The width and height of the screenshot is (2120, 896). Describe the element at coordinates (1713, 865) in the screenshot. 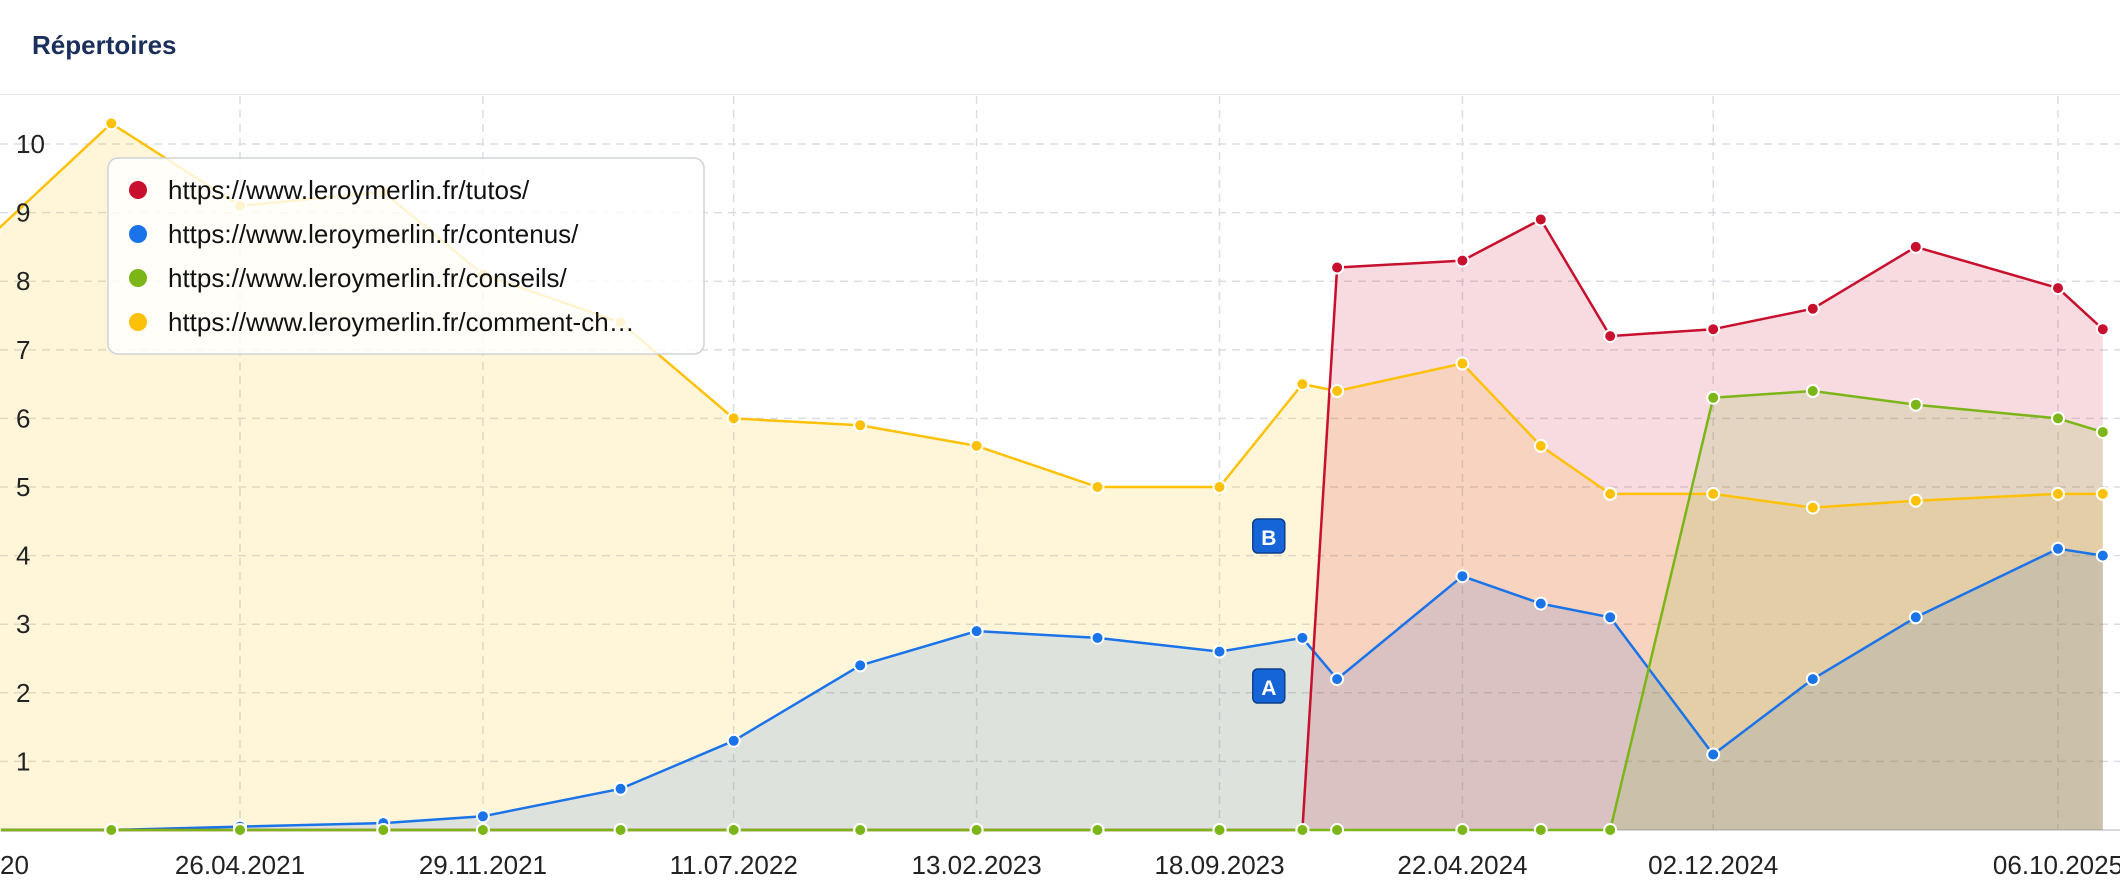

I see `x-tick-label: 02.12.2024` at that location.